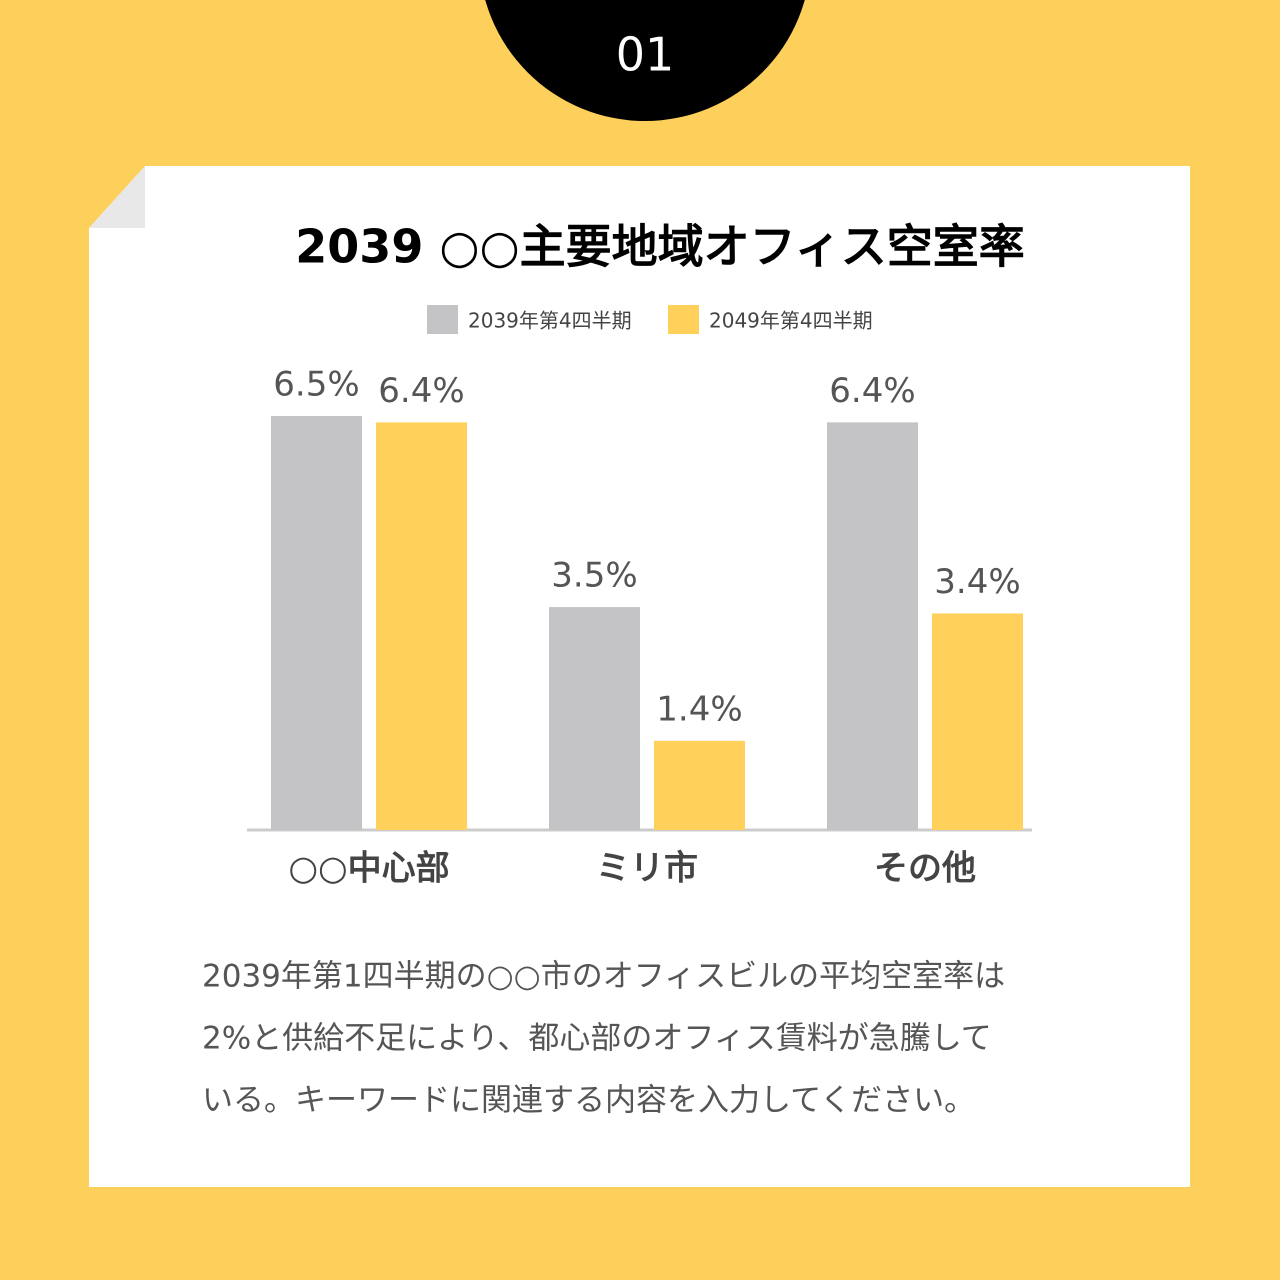  Describe the element at coordinates (597, 1039) in the screenshot. I see `body-line: 2%と供給不足により、都心部のオフィス賃料が急騰して` at that location.